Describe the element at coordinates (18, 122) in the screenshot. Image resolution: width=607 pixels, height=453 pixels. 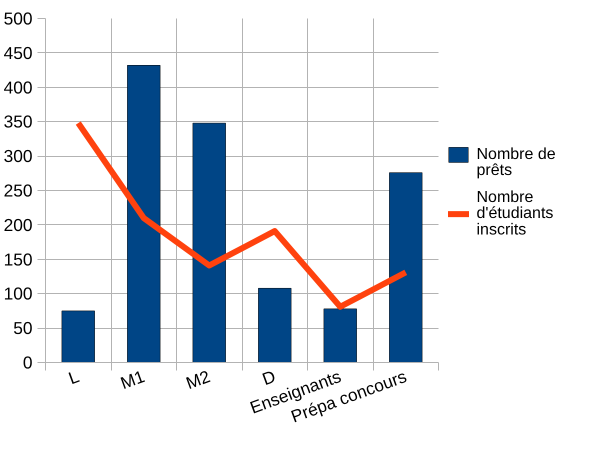
I see `y-tick-label: 350` at that location.